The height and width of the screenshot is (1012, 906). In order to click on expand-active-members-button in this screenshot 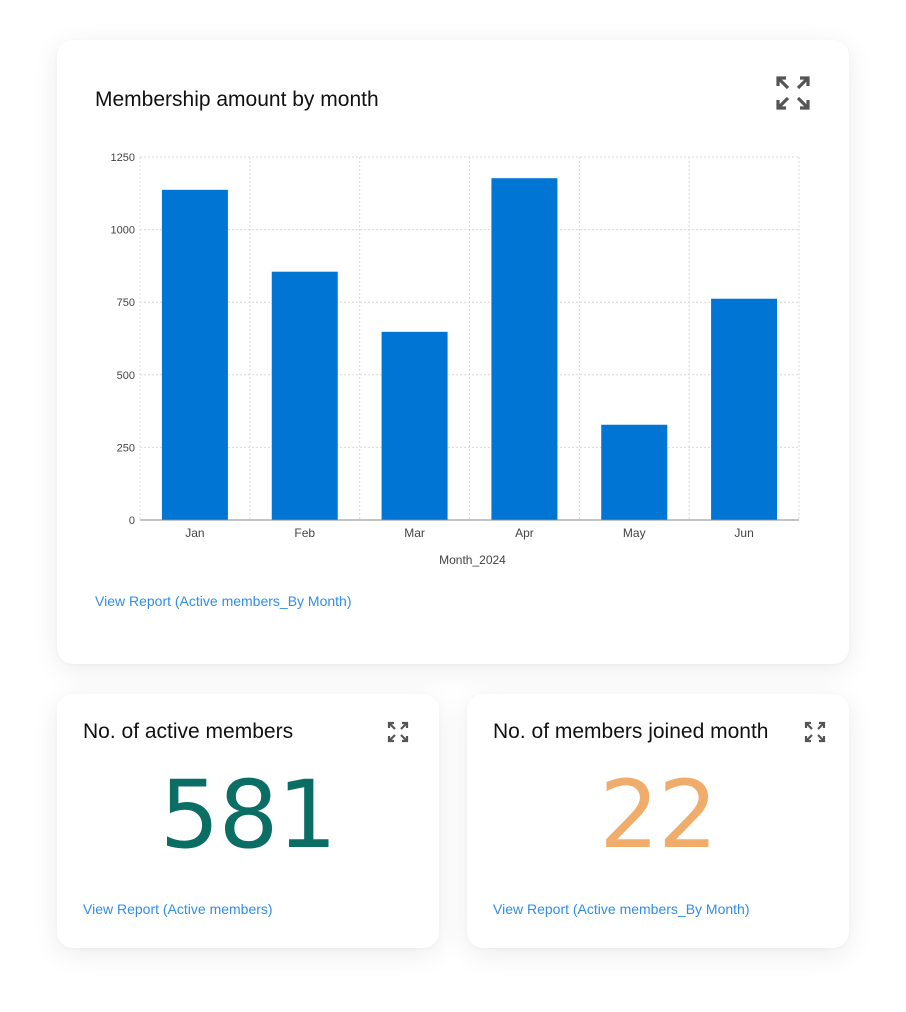, I will do `click(398, 732)`.